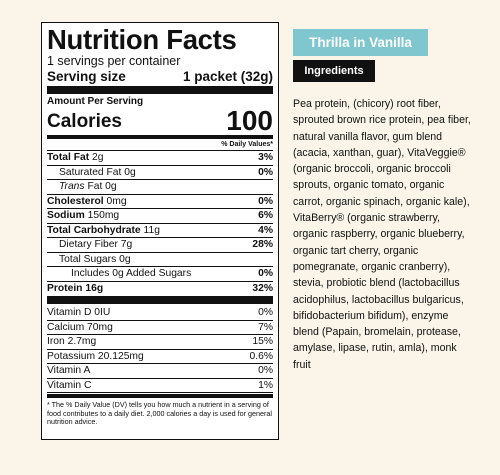 The image size is (500, 475). Describe the element at coordinates (102, 186) in the screenshot. I see `nutrient-amount: Fat 0g` at that location.